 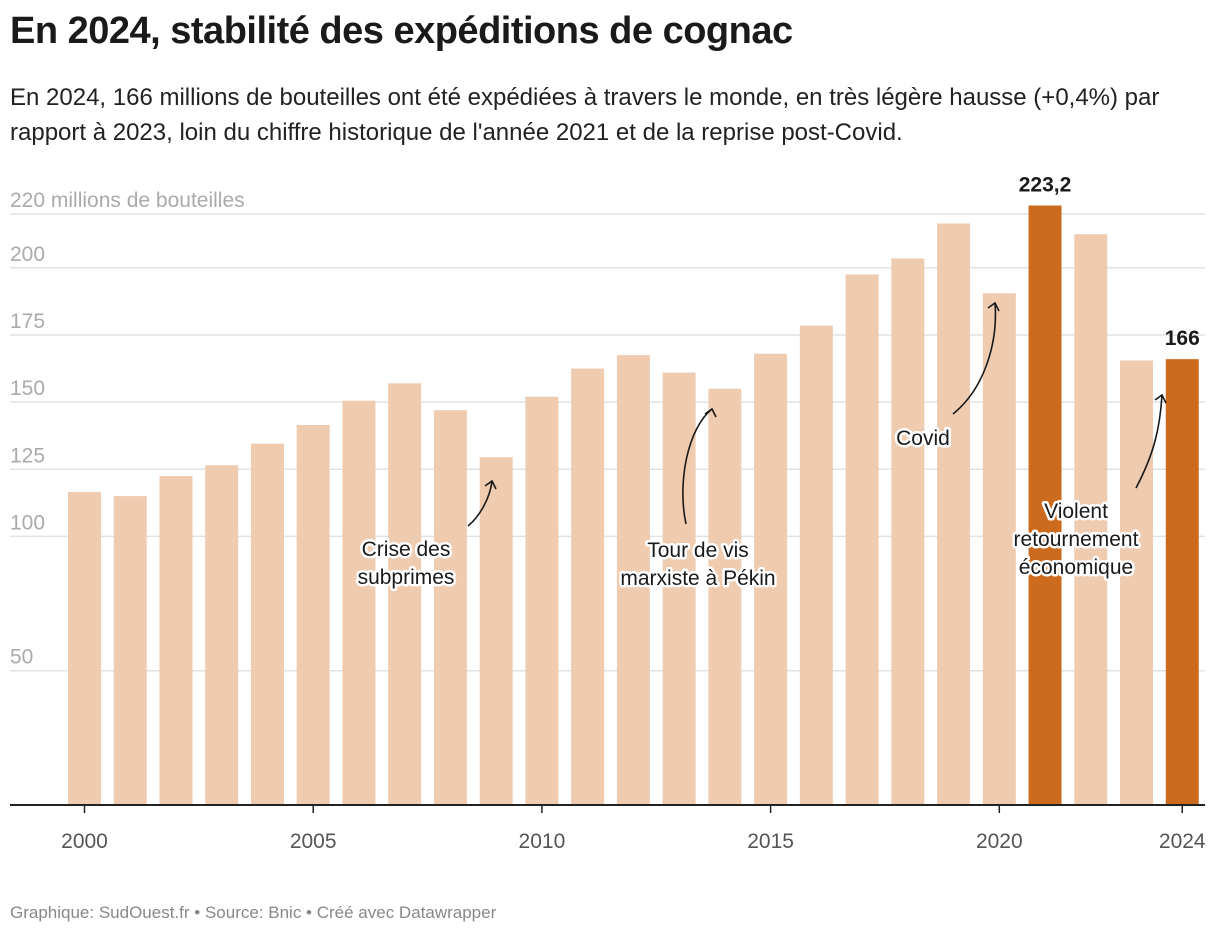 I want to click on y-tick-label: 200, so click(x=27, y=254).